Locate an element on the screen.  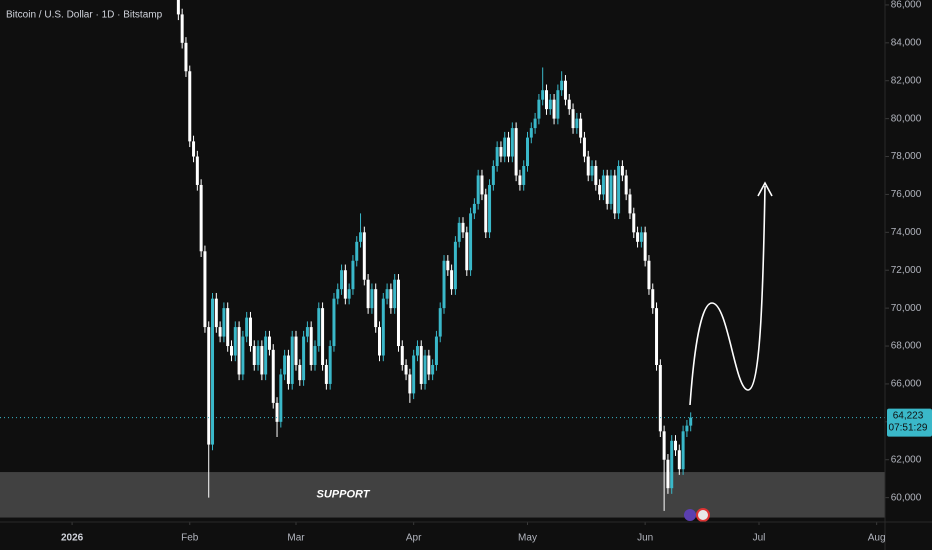
support-label: SUPPORT is located at coordinates (344, 495).